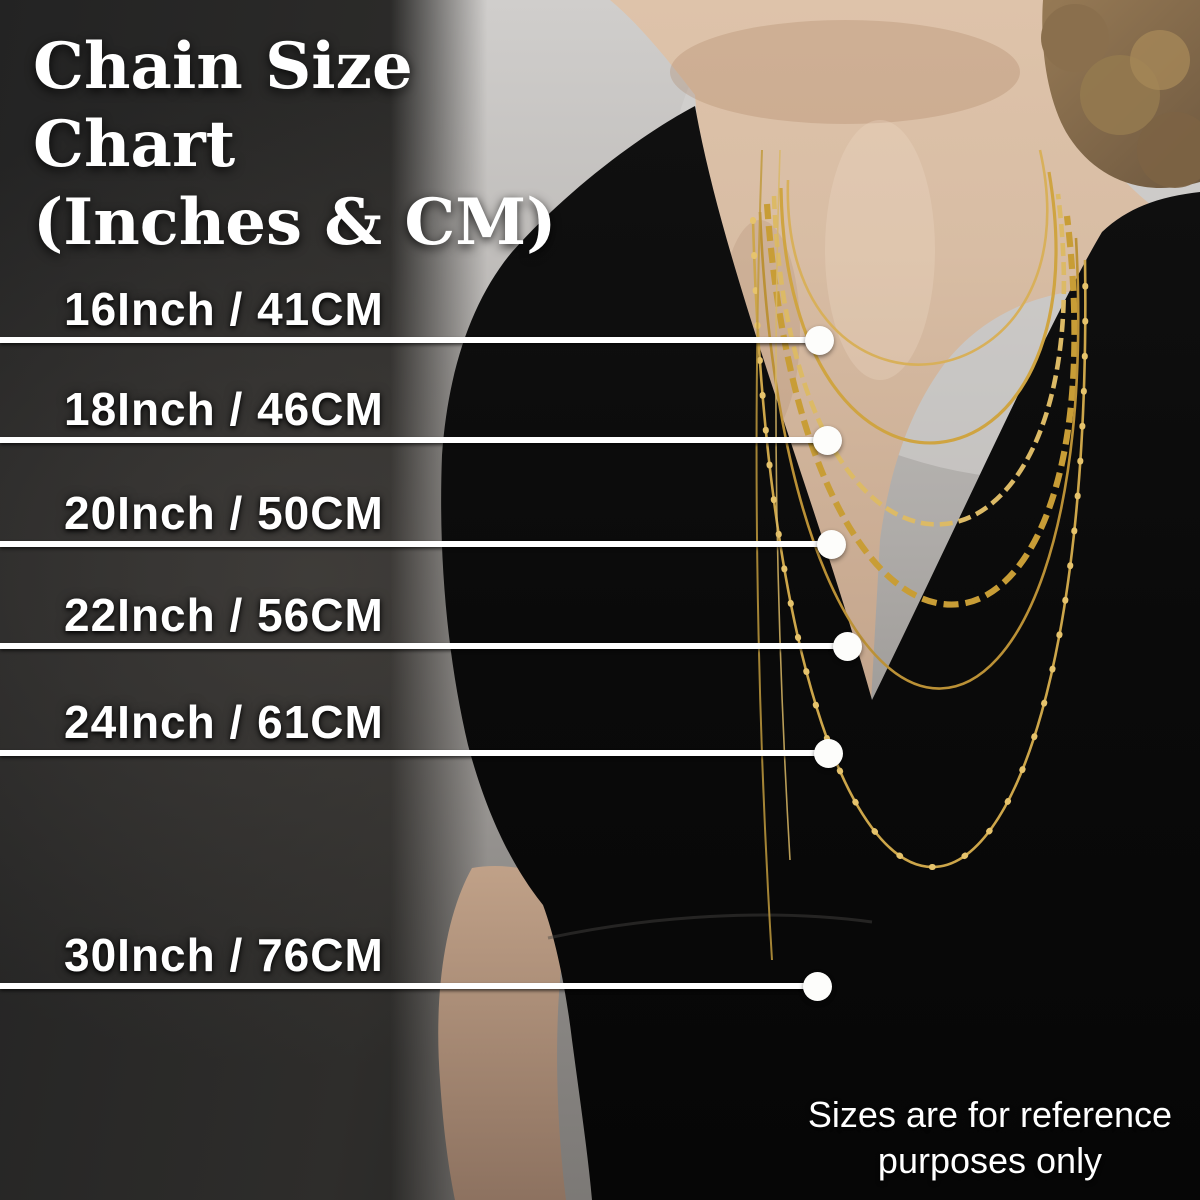 This screenshot has height=1200, width=1200. I want to click on disclaimer-line1: Sizes are for reference, so click(990, 1114).